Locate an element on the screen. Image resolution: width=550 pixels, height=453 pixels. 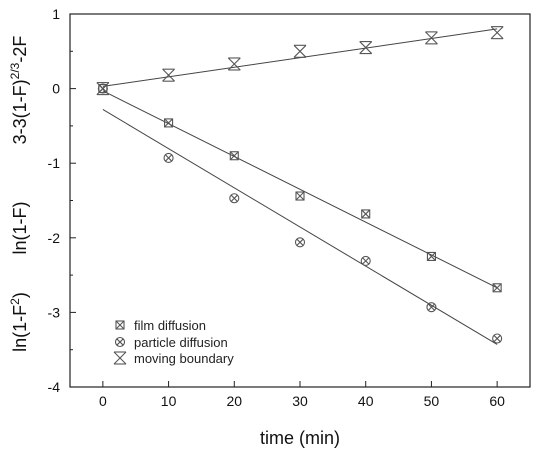
legend-marker-particle-diffusion is located at coordinates (120, 342).